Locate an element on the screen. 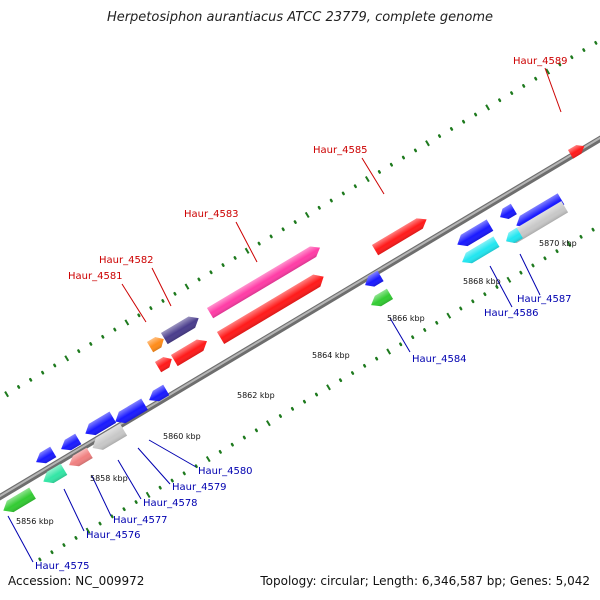 This screenshot has width=600, height=600. gene-label-haur-4583: Haur_4583 is located at coordinates (211, 214).